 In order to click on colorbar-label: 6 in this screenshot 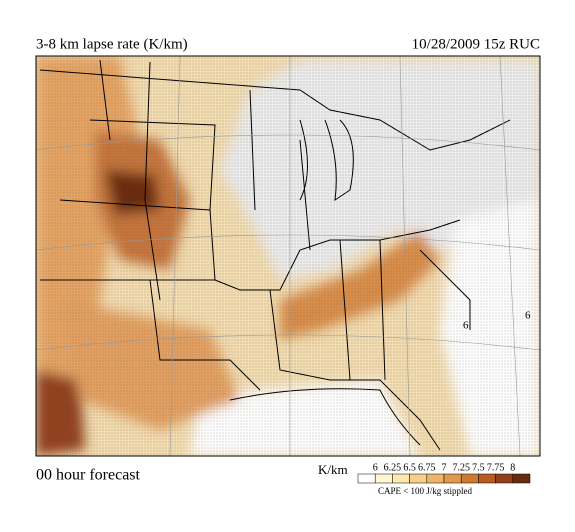, I will do `click(375, 467)`.